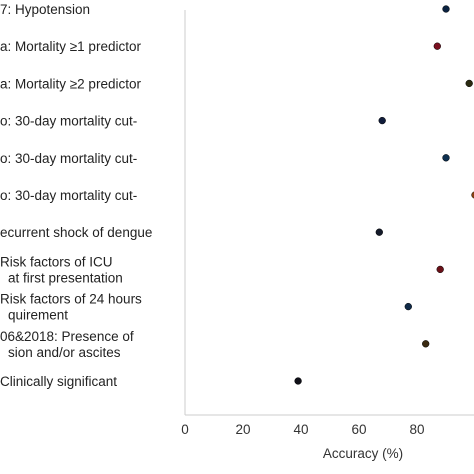 The height and width of the screenshot is (474, 474). Describe the element at coordinates (38, 315) in the screenshot. I see `category-label-line: quirement` at that location.